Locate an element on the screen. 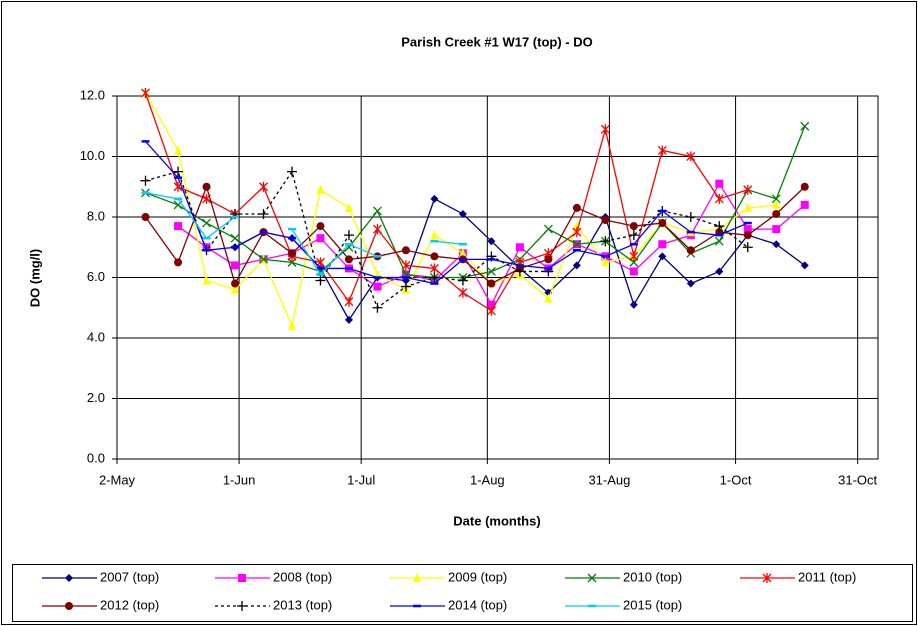 The height and width of the screenshot is (626, 918). legend-entry: 2013 (top) is located at coordinates (273, 604).